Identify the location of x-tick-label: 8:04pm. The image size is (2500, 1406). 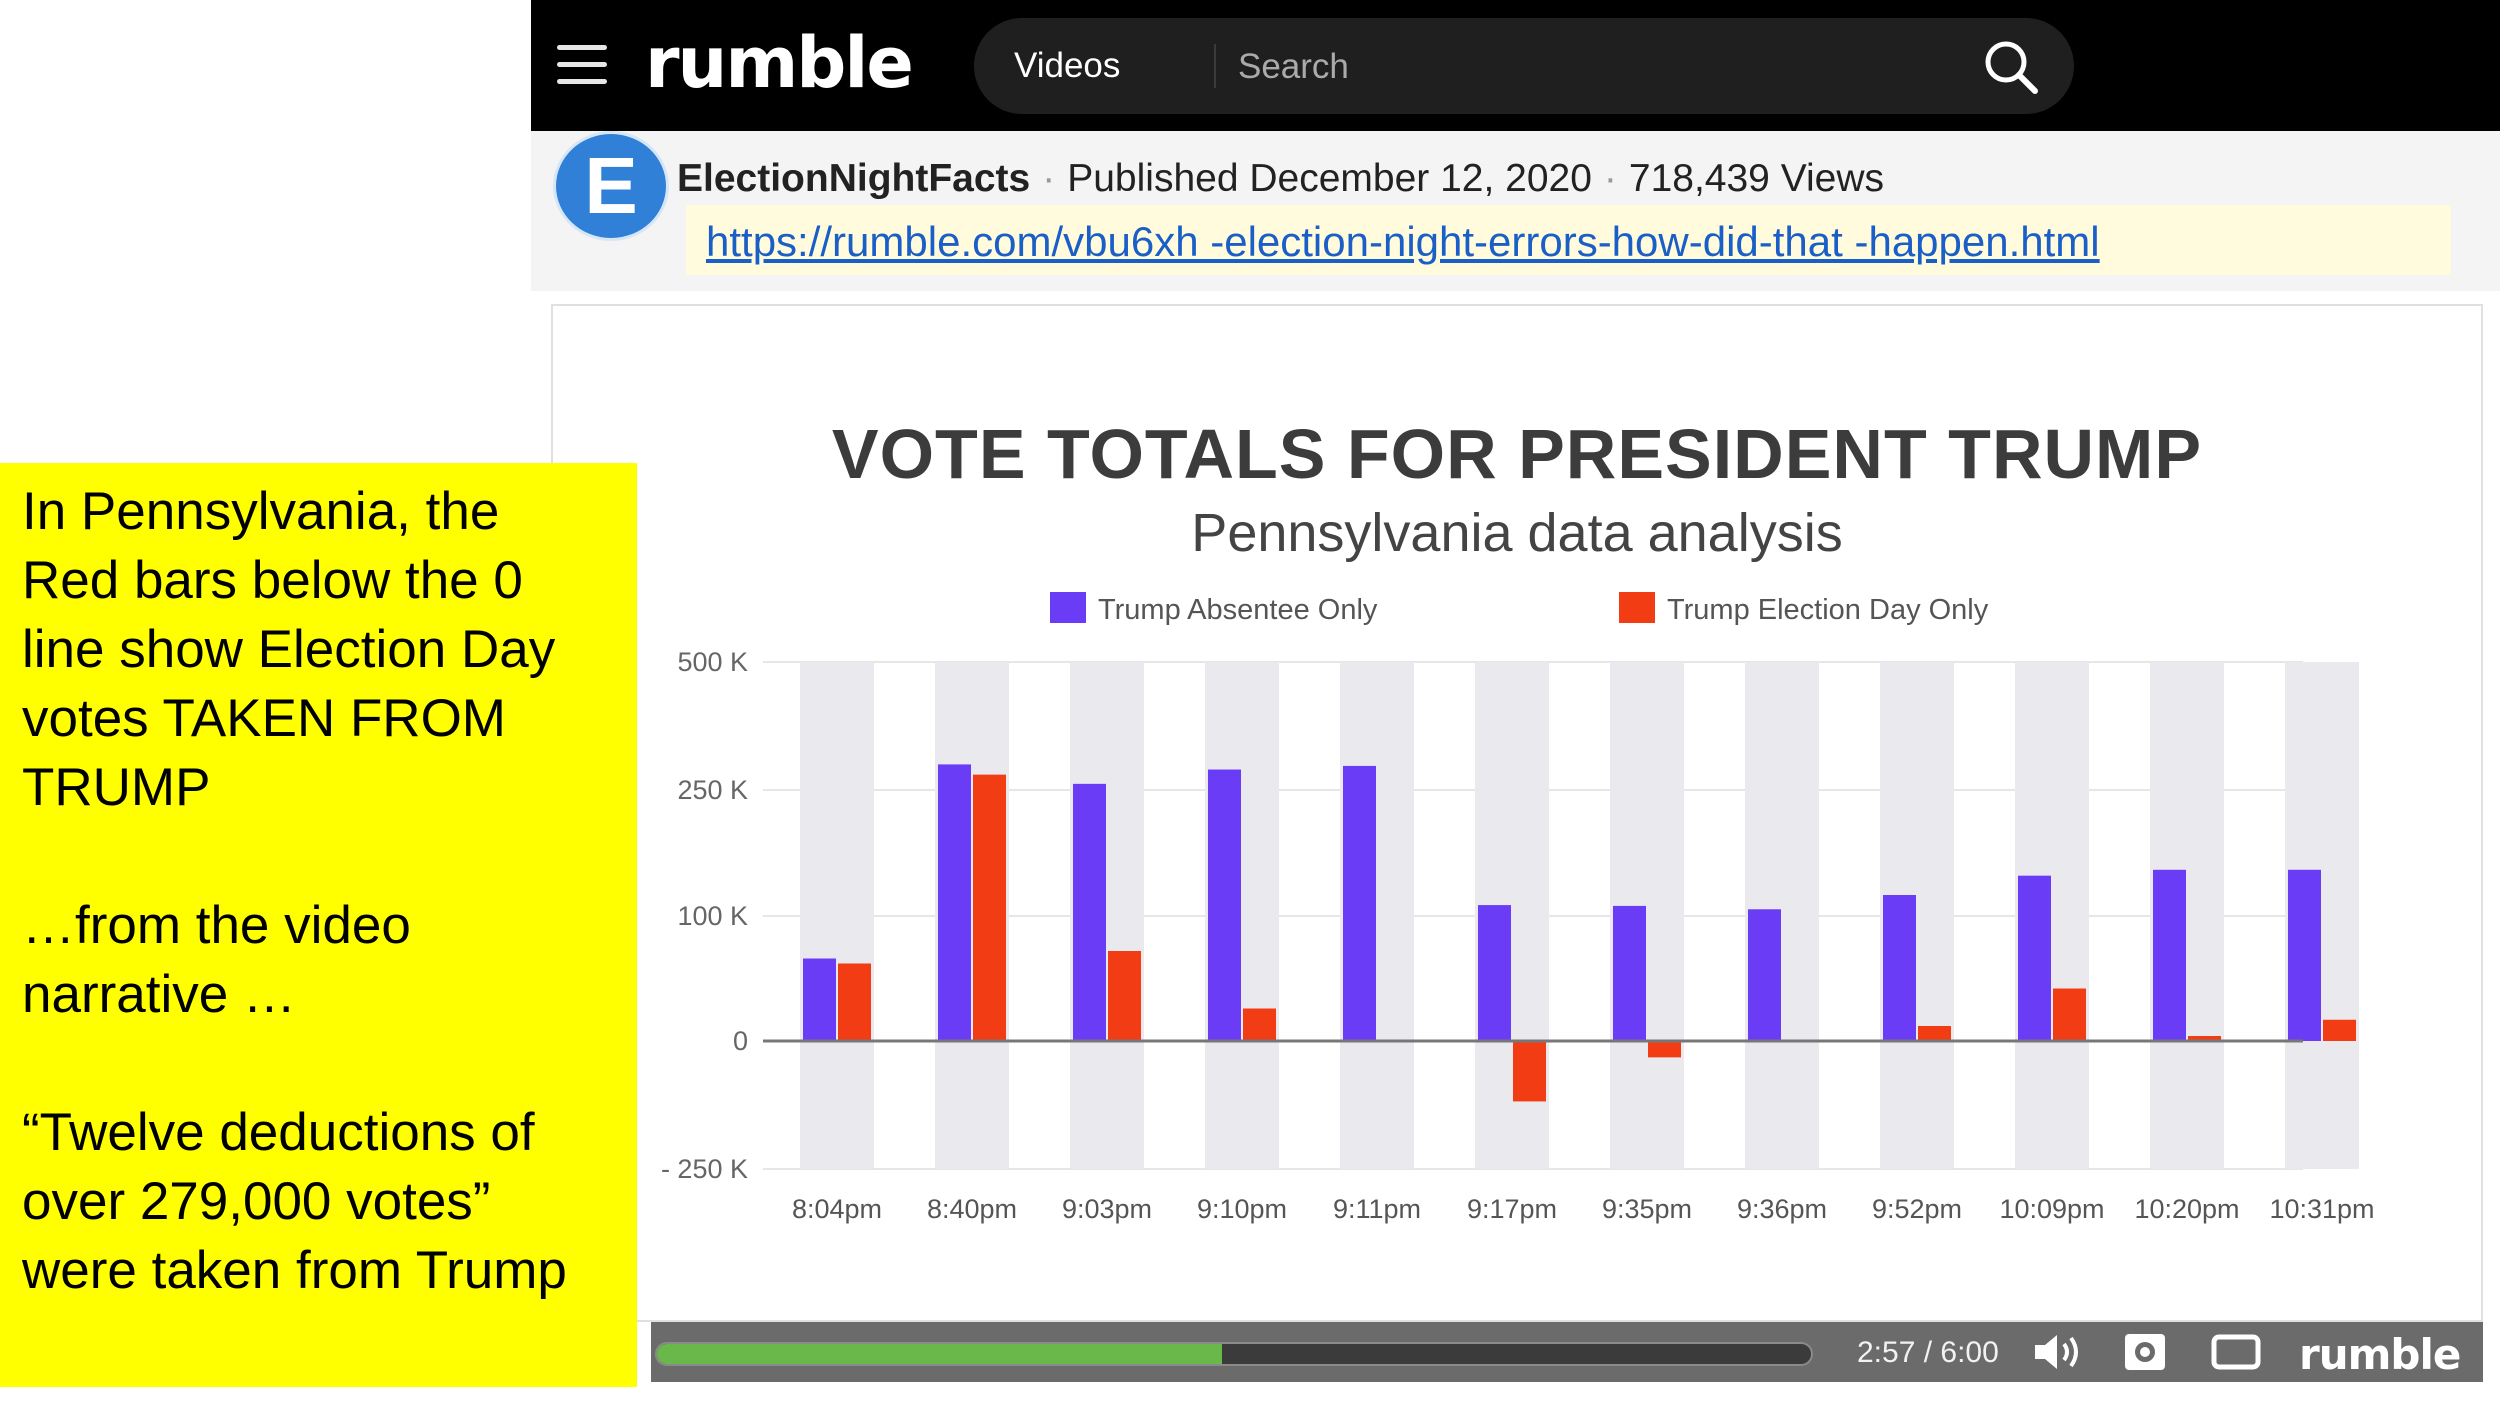
(837, 1209).